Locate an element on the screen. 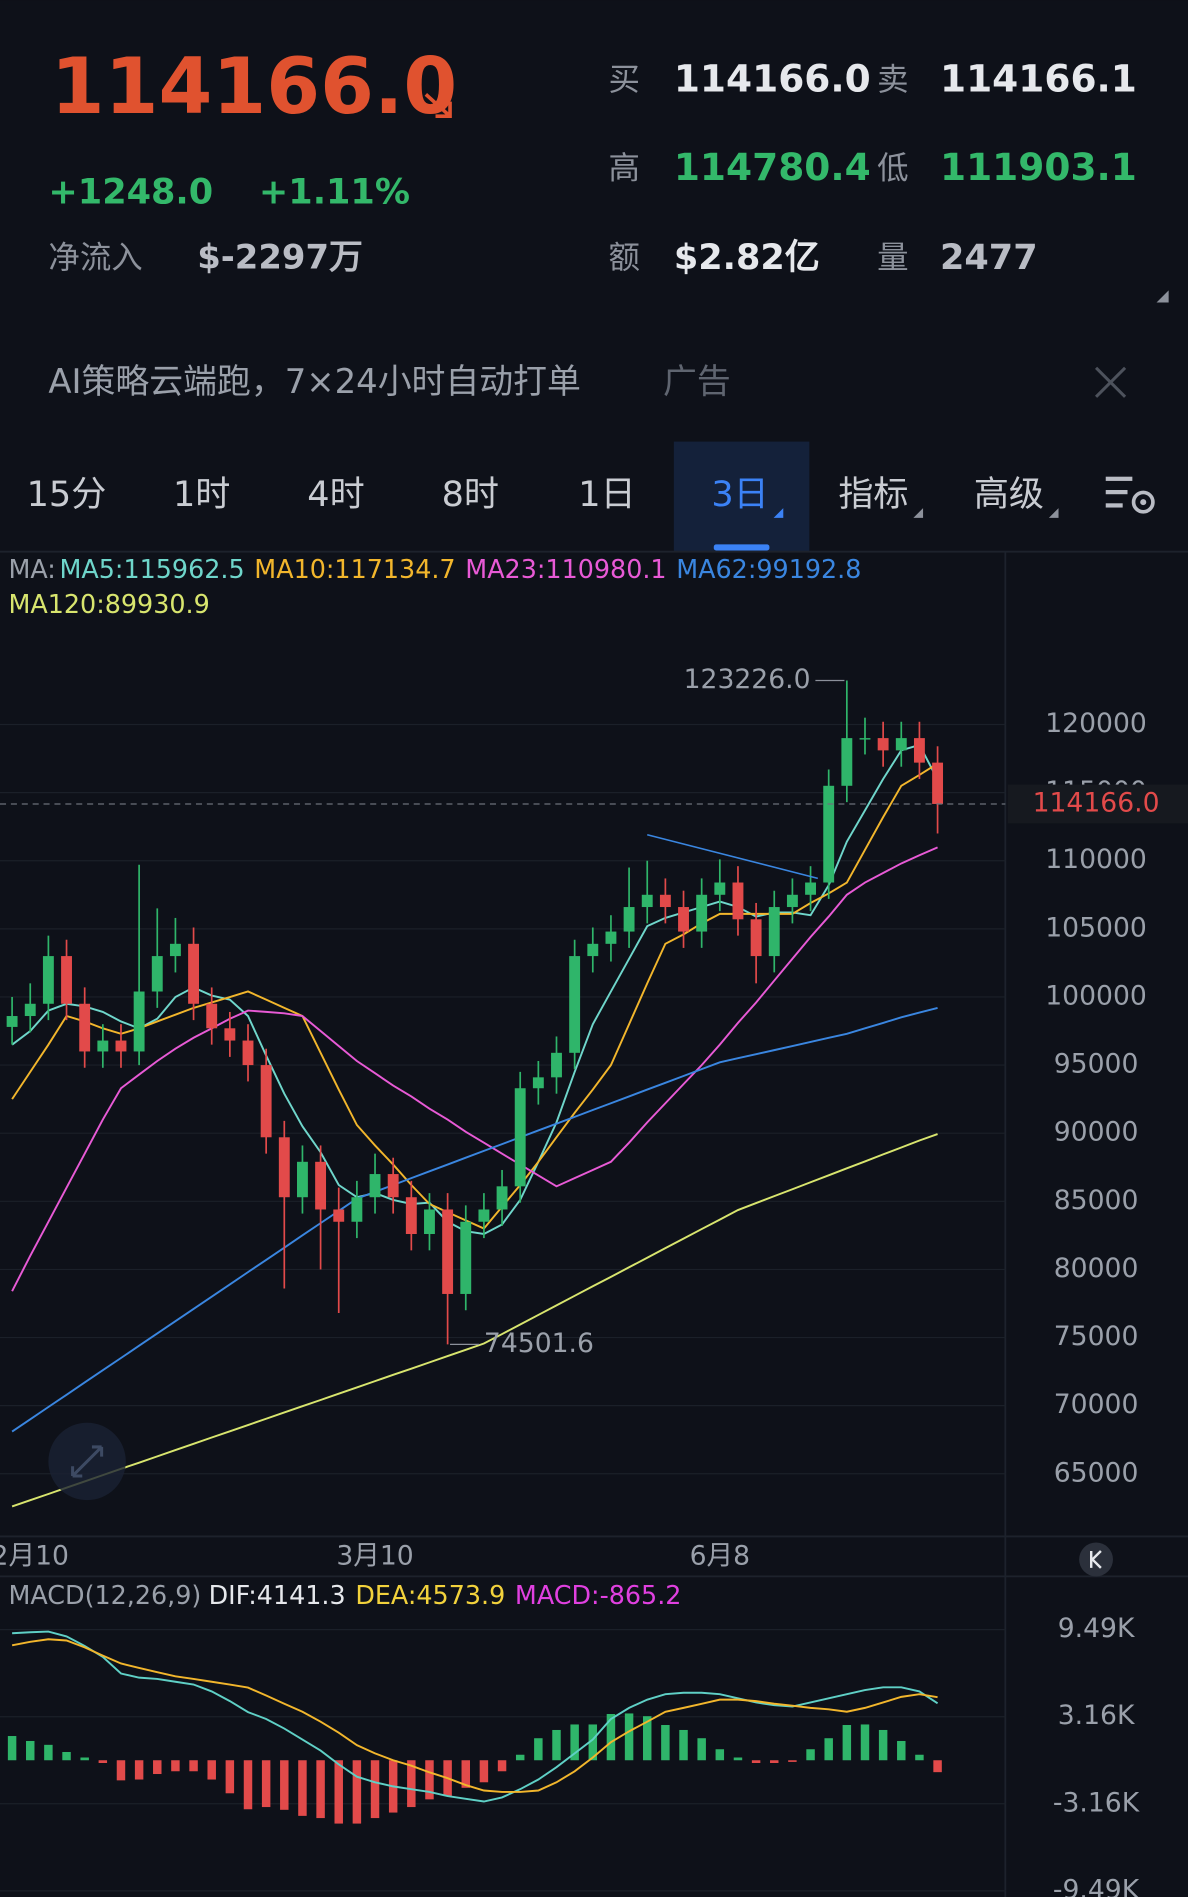 The width and height of the screenshot is (1188, 1897). stat-value: 114166.1 is located at coordinates (1038, 79).